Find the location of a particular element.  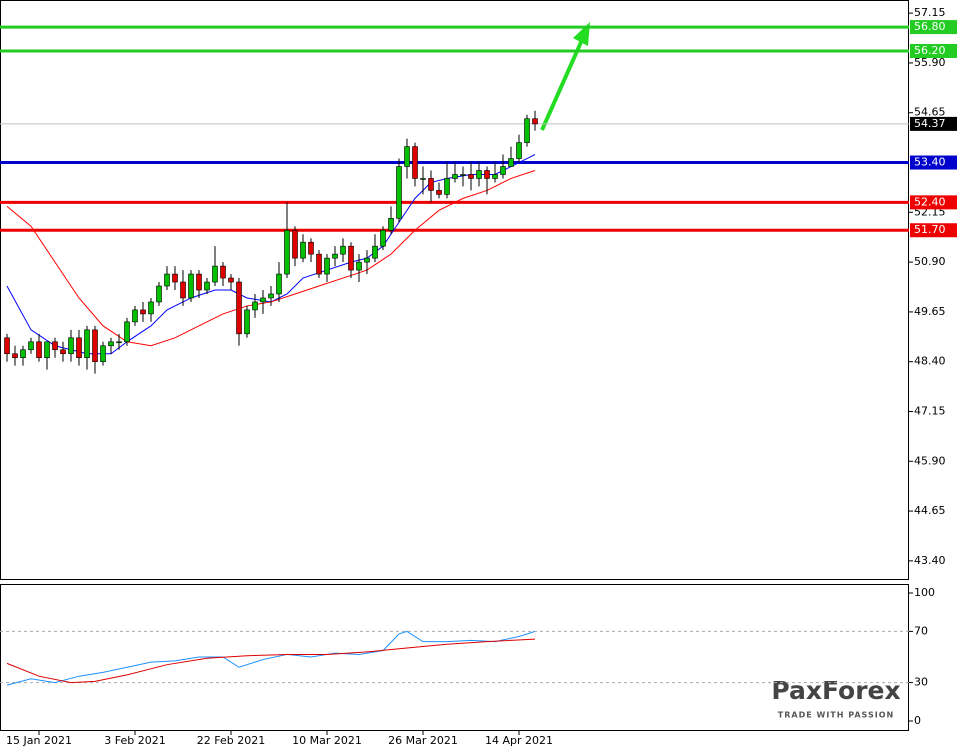

x-tick-label: 15 Jan 2021 is located at coordinates (39, 740).